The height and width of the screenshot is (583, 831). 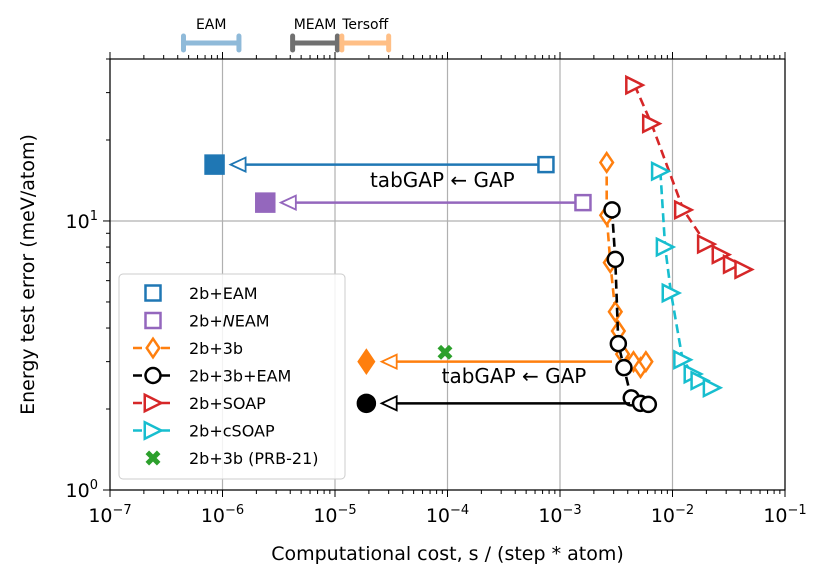 I want to click on x-tick-label: 10⁻³, so click(x=559, y=515).